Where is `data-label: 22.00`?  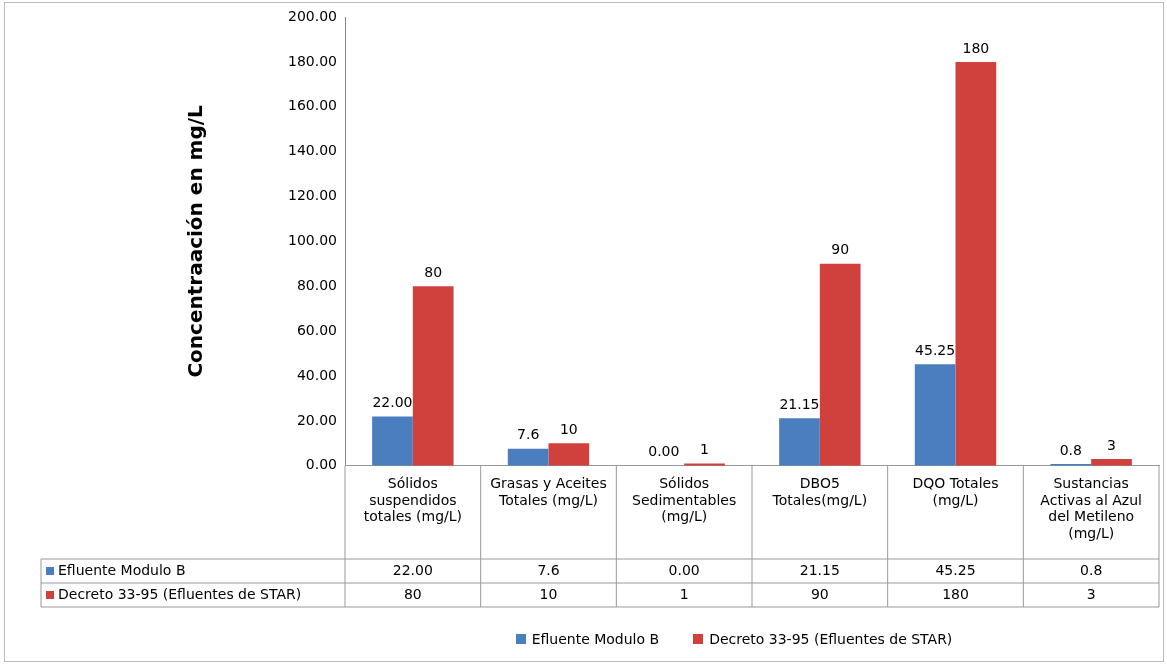
data-label: 22.00 is located at coordinates (412, 569).